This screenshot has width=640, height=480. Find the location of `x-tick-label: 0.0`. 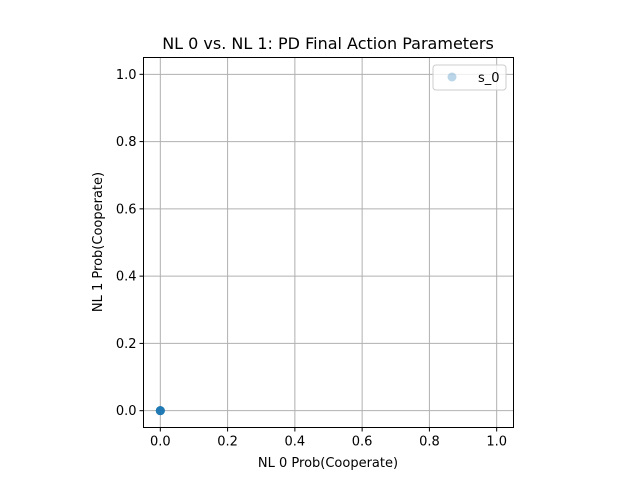

x-tick-label: 0.0 is located at coordinates (160, 442).